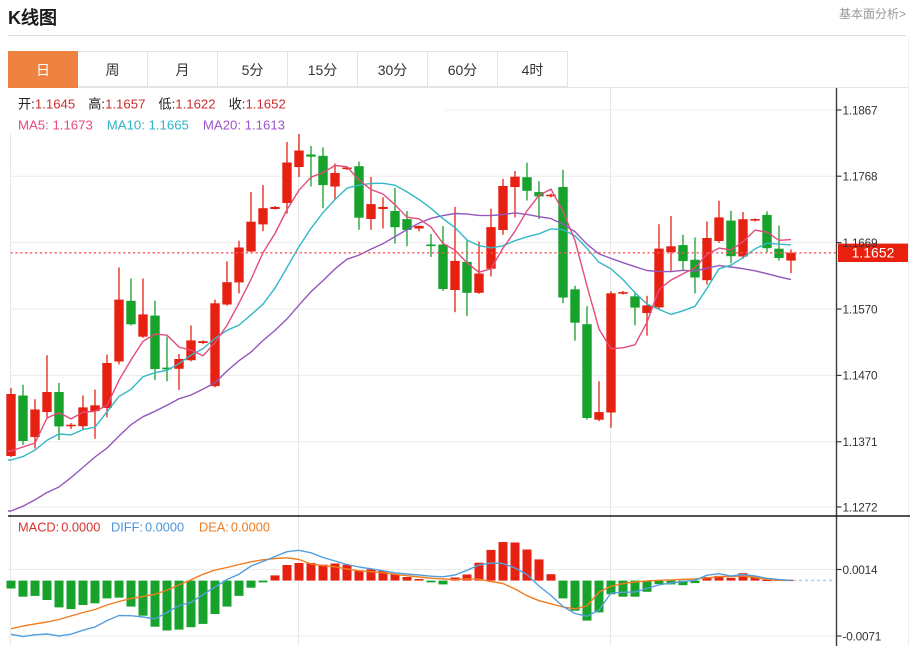 This screenshot has height=646, width=912. What do you see at coordinates (59, 527) in the screenshot?
I see `svg-text:MACD:0.0000: MACD: 0.0000` at bounding box center [59, 527].